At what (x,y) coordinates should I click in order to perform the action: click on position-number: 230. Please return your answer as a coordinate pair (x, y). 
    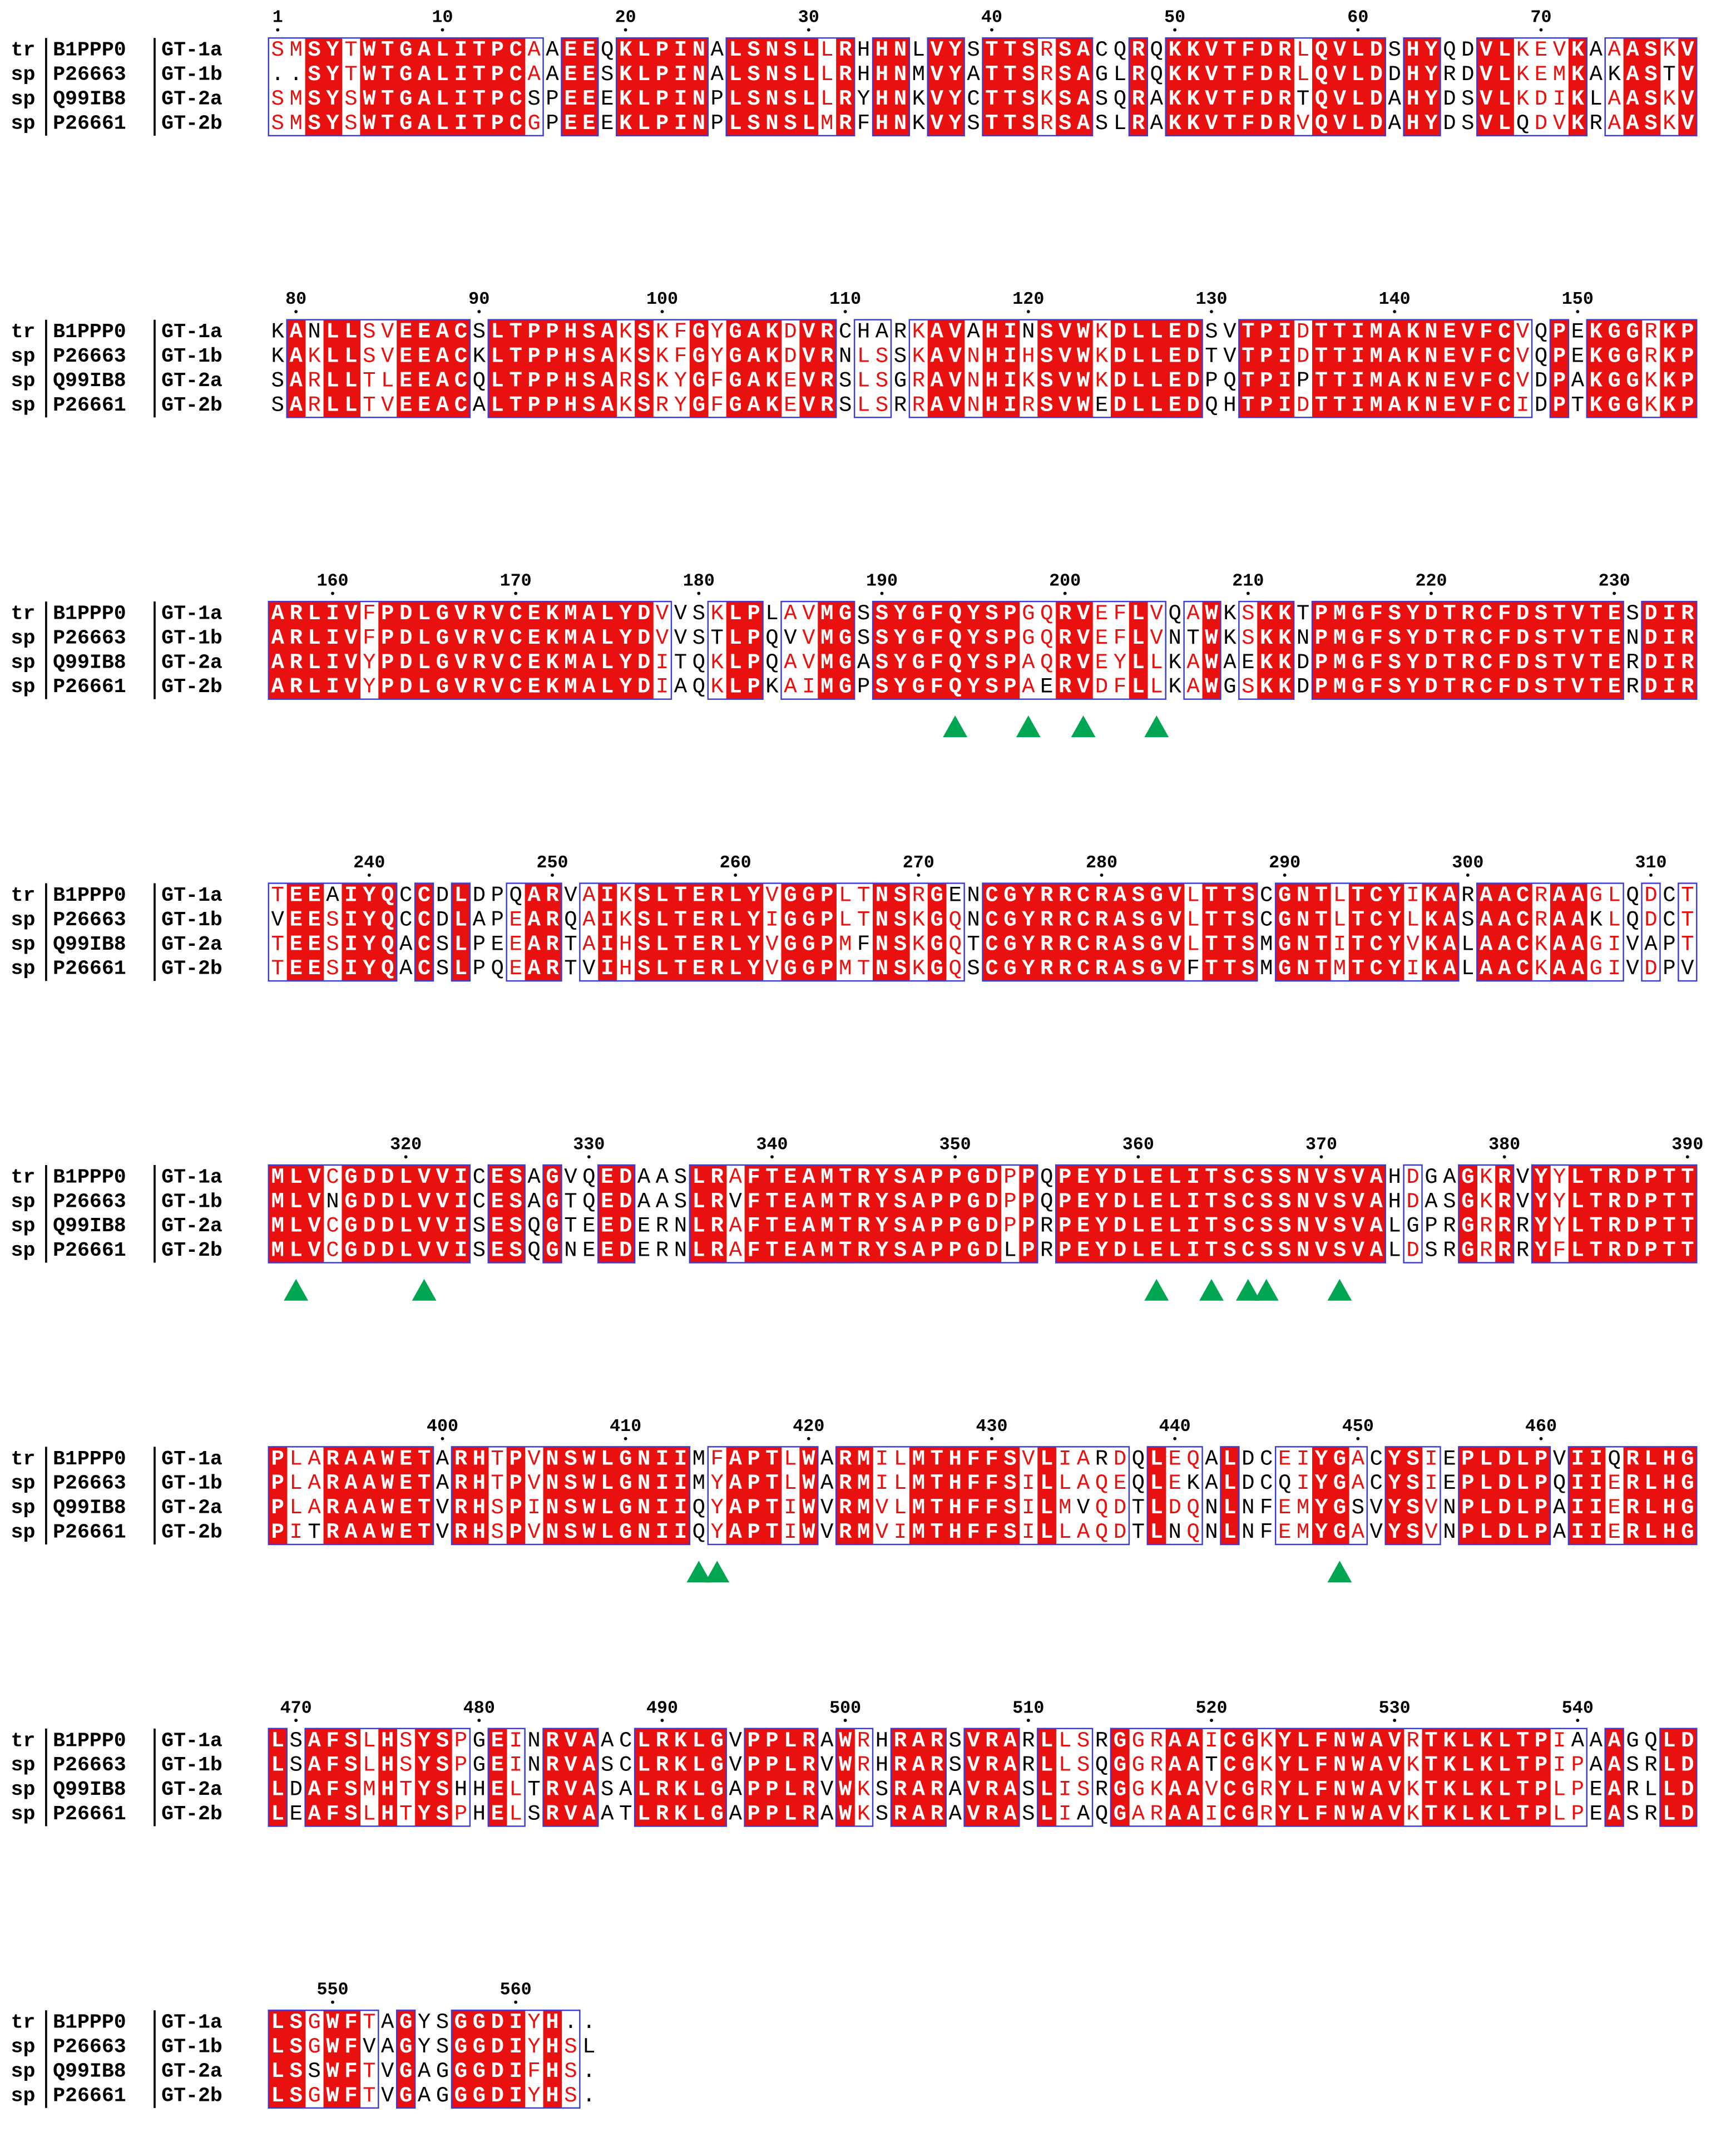
    Looking at the image, I should click on (1614, 581).